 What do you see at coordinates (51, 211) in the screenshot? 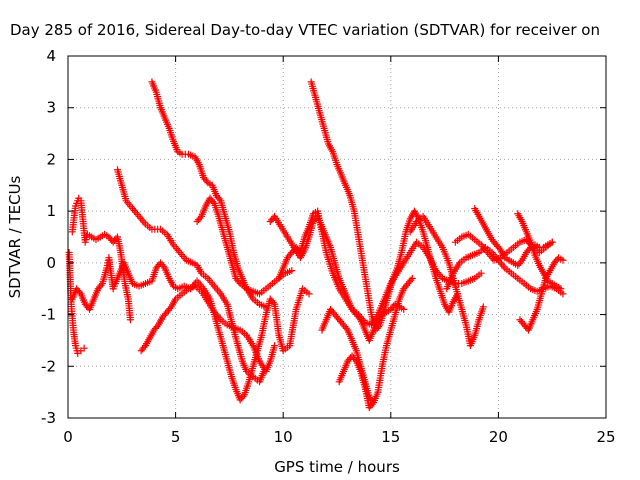
I see `y-tick-label: 1` at bounding box center [51, 211].